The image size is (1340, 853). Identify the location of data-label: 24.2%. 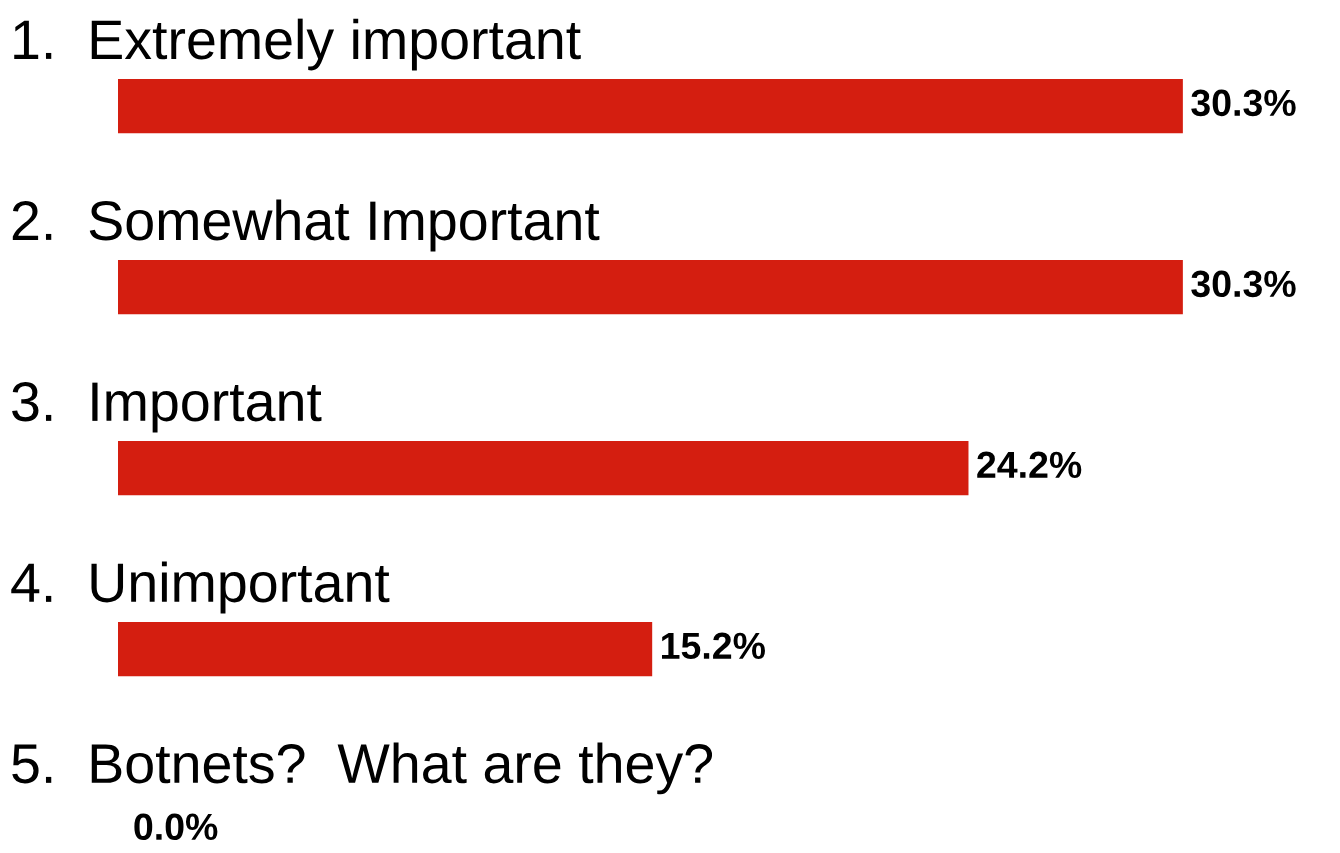
(1029, 465).